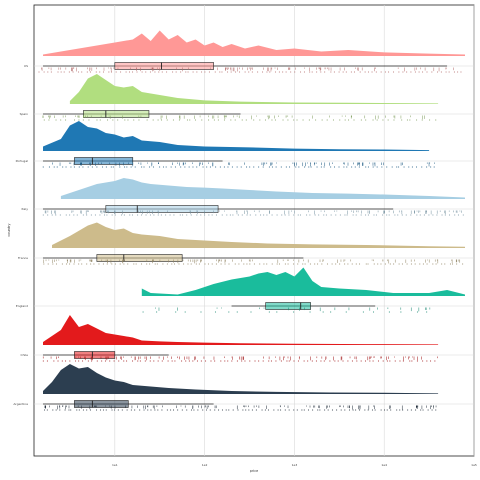  Describe the element at coordinates (22, 306) in the screenshot. I see `y-tick-label: England` at that location.